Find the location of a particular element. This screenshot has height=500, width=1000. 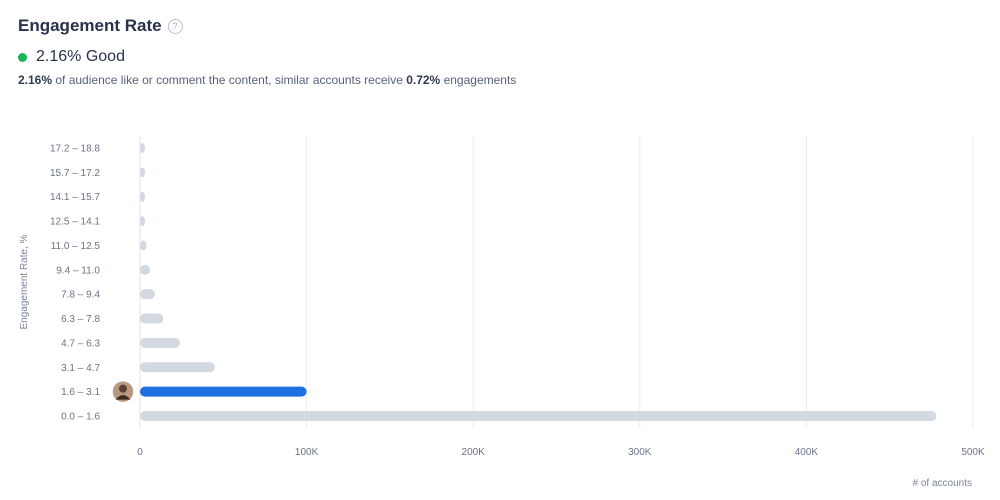

rating-text: 2.16% Good is located at coordinates (80, 57).